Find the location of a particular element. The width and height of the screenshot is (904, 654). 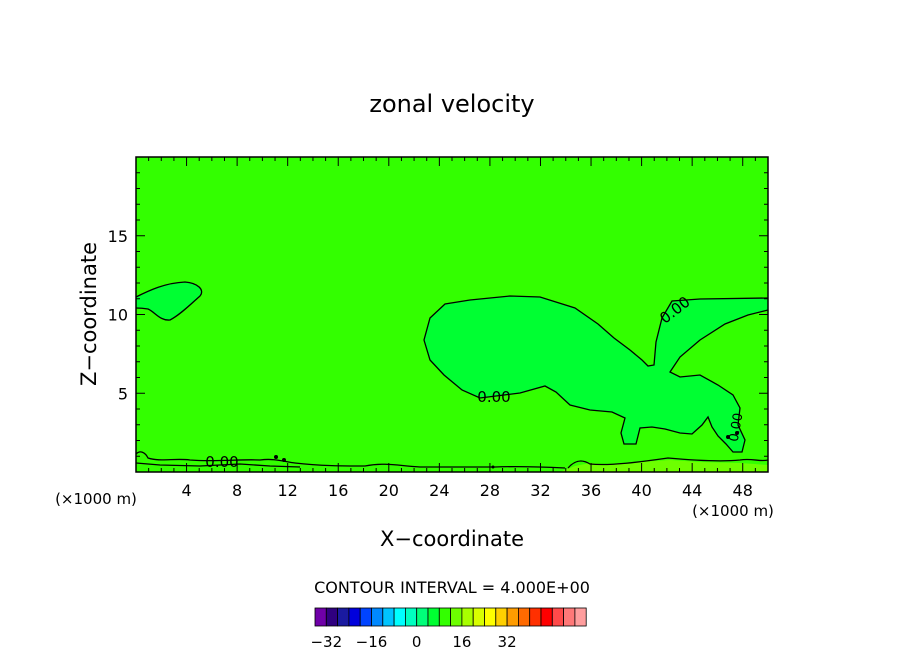

weak-positive-region is located at coordinates (664, 466).